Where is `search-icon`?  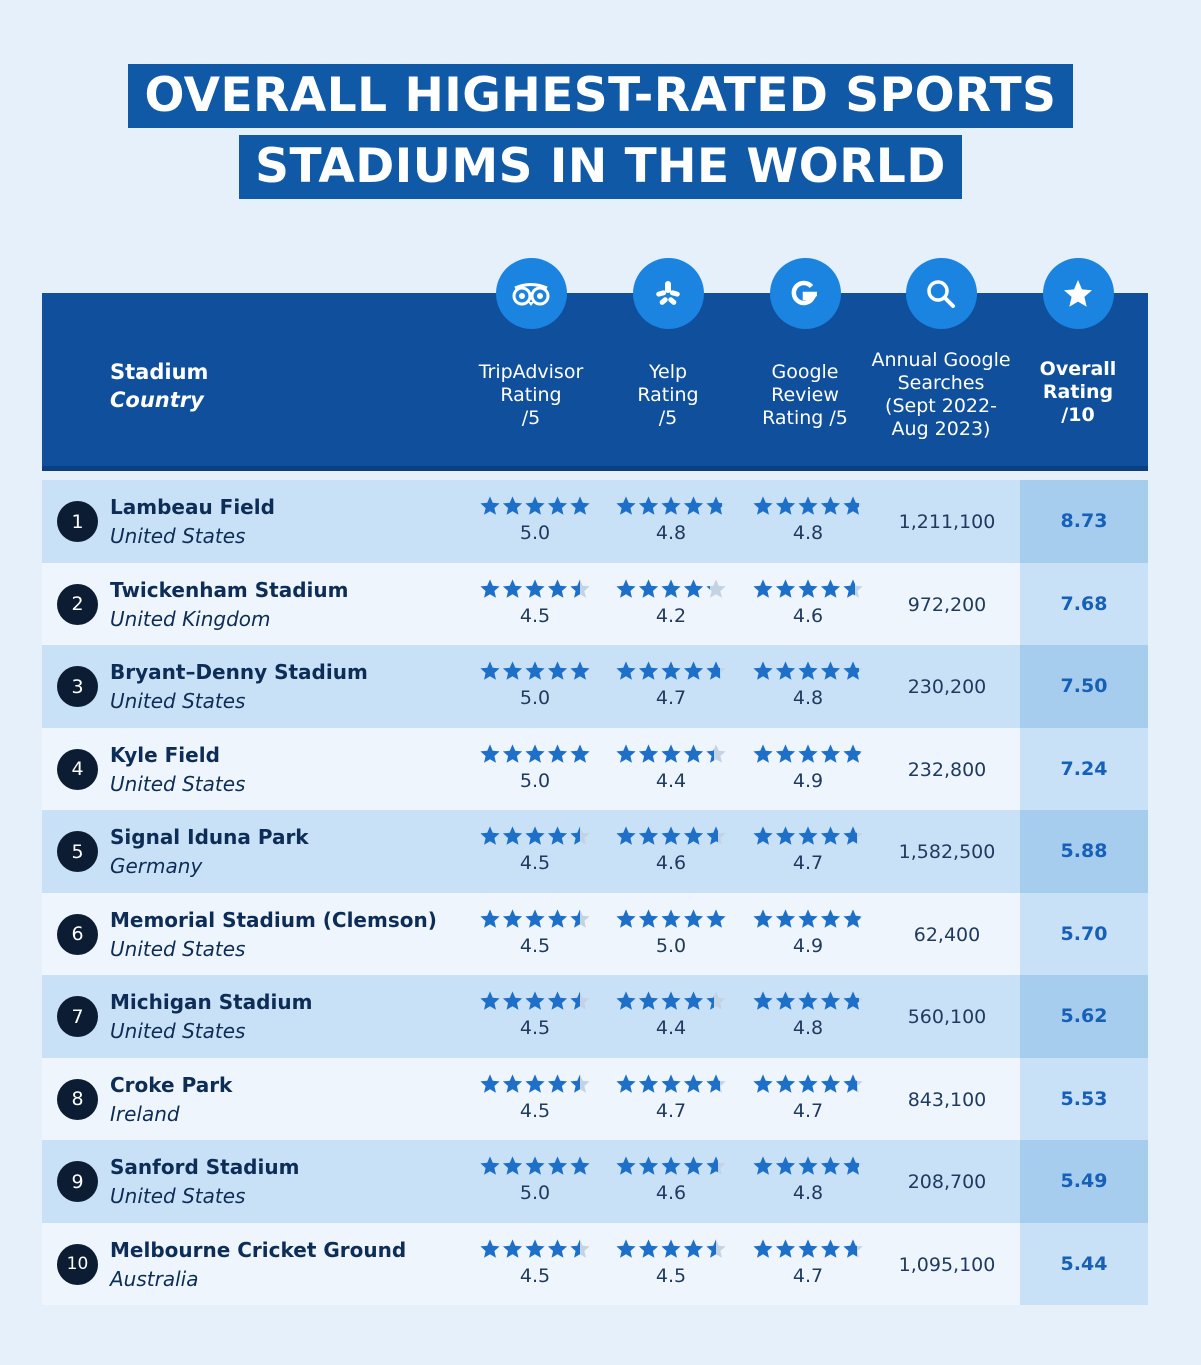 search-icon is located at coordinates (941, 293).